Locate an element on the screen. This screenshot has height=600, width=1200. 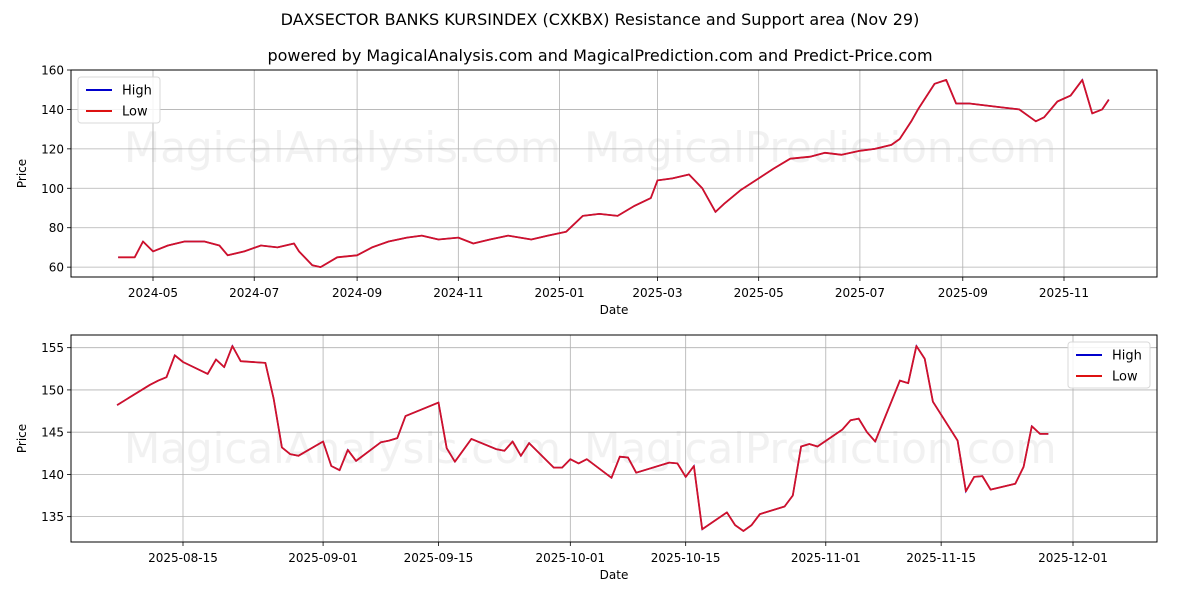
x-tick-label: 2025-11 is located at coordinates (1064, 293).